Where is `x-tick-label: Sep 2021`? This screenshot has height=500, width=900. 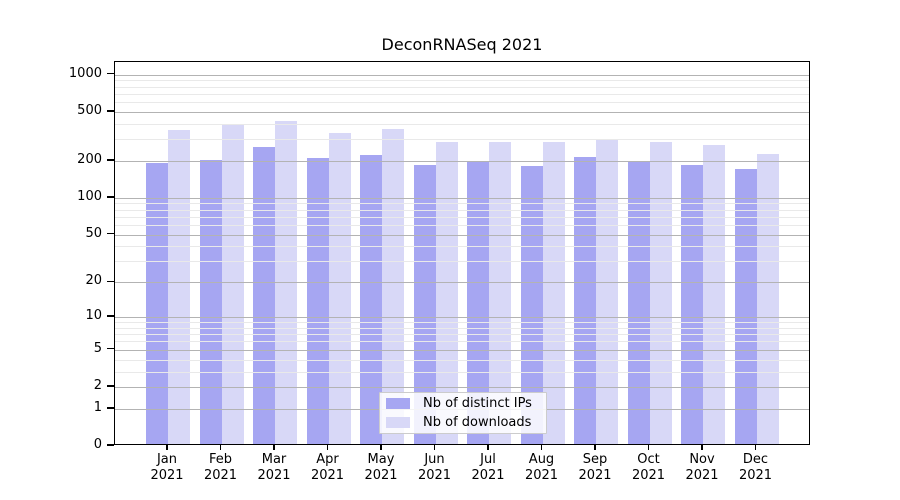 x-tick-label: Sep 2021 is located at coordinates (595, 467).